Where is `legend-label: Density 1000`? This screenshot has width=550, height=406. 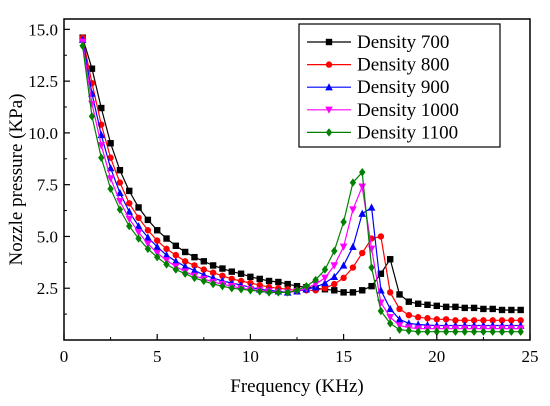 legend-label: Density 1000 is located at coordinates (408, 110).